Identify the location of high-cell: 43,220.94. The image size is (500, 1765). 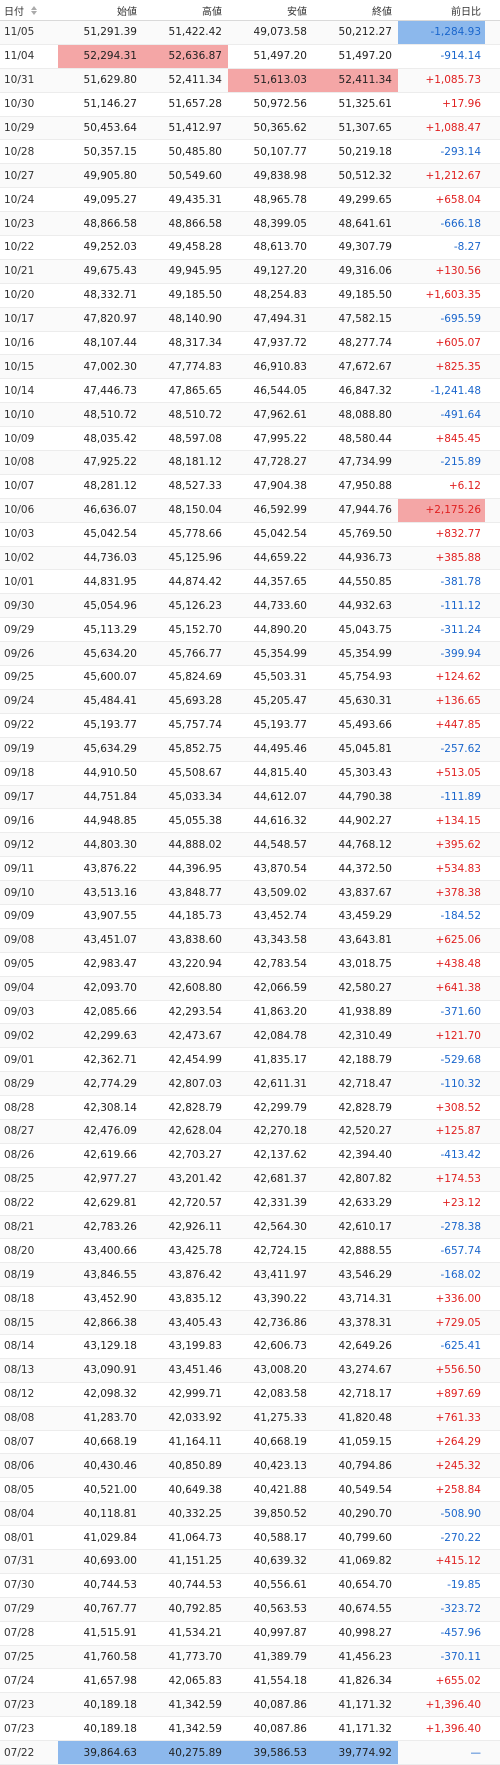
(195, 964).